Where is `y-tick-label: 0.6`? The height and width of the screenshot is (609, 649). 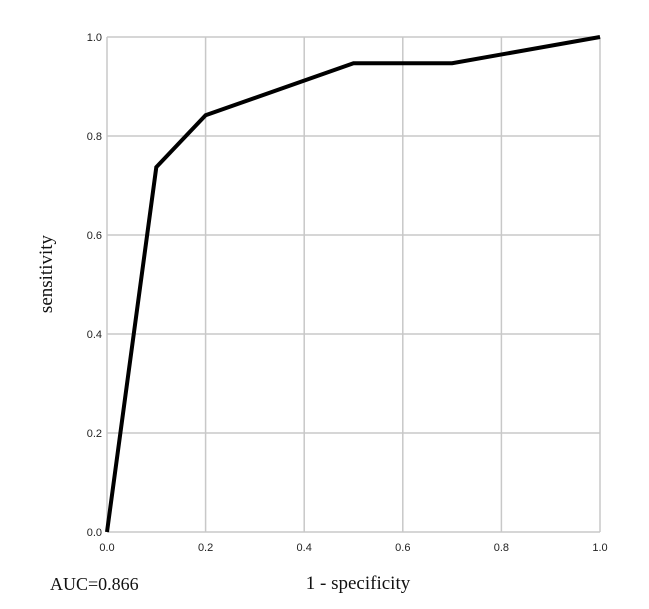 y-tick-label: 0.6 is located at coordinates (94, 236).